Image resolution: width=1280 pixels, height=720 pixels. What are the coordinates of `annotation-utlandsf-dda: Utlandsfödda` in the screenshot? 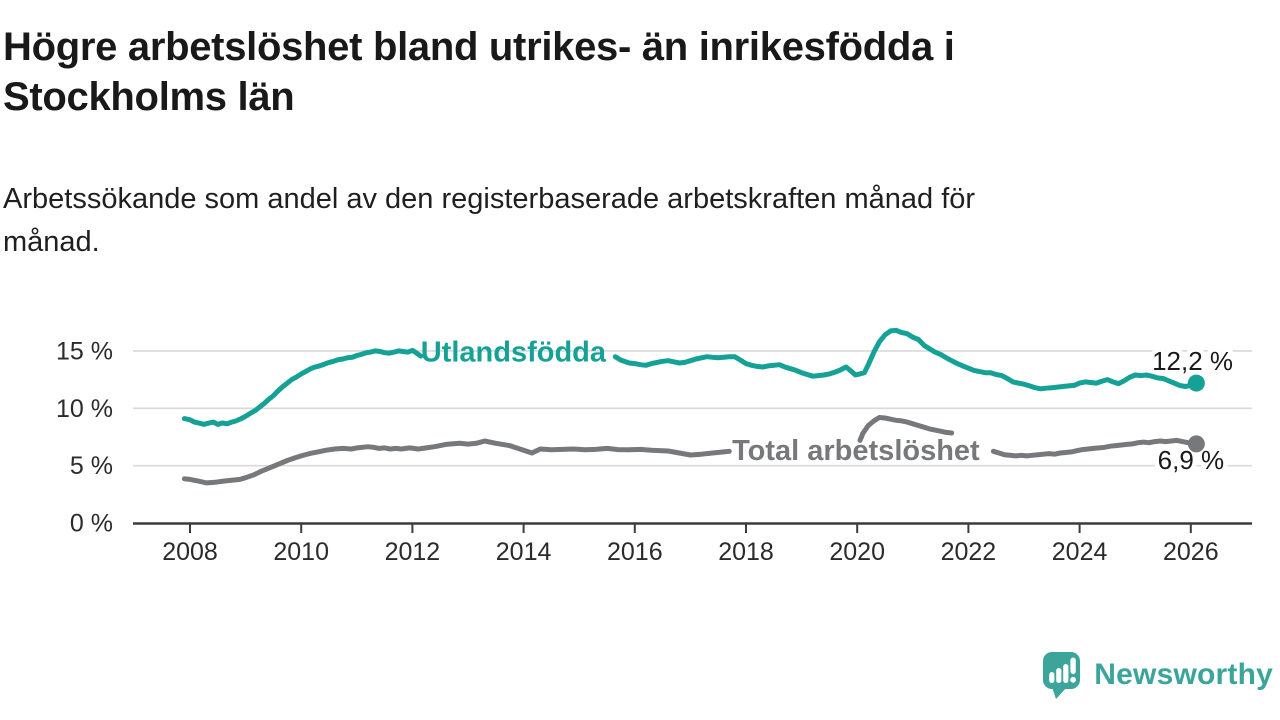 It's located at (514, 352).